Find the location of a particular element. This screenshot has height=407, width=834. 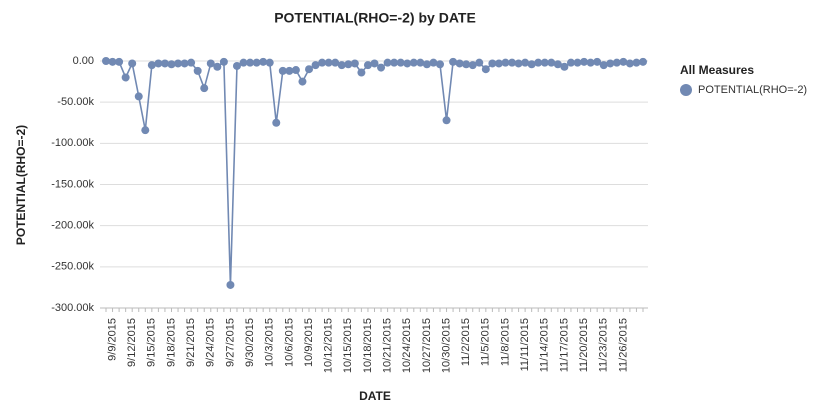

x-tick-label: 10/6/2015 is located at coordinates (289, 342).